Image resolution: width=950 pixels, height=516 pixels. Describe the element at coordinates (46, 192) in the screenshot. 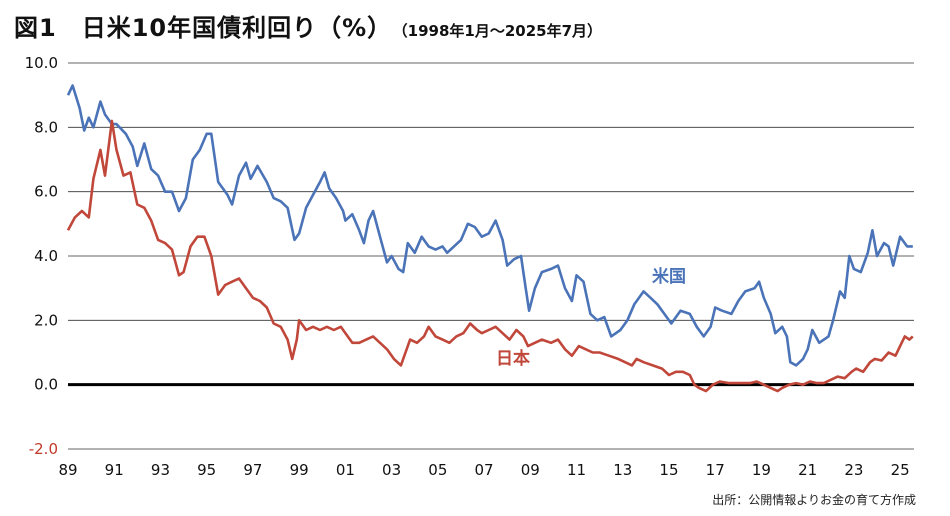

I see `y-tick-label: 6.0` at that location.